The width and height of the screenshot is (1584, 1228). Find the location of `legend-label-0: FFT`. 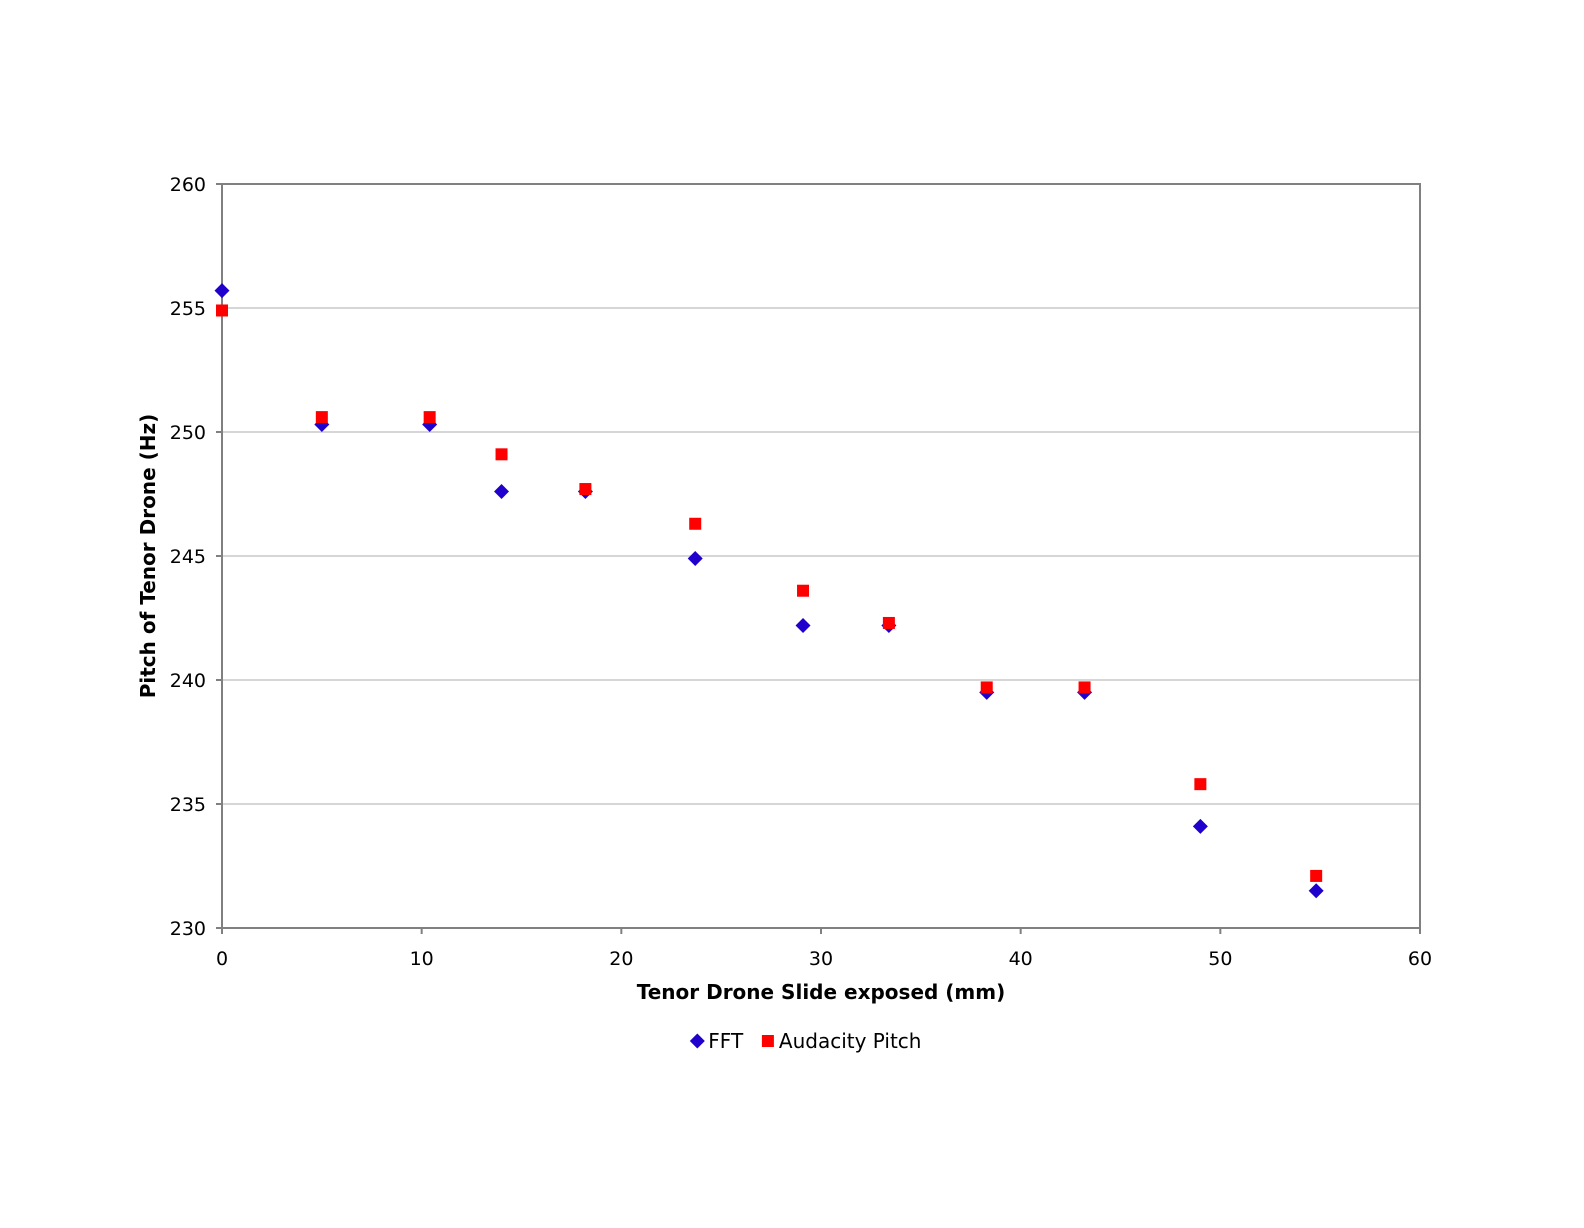

legend-label-0: FFT is located at coordinates (726, 1041).